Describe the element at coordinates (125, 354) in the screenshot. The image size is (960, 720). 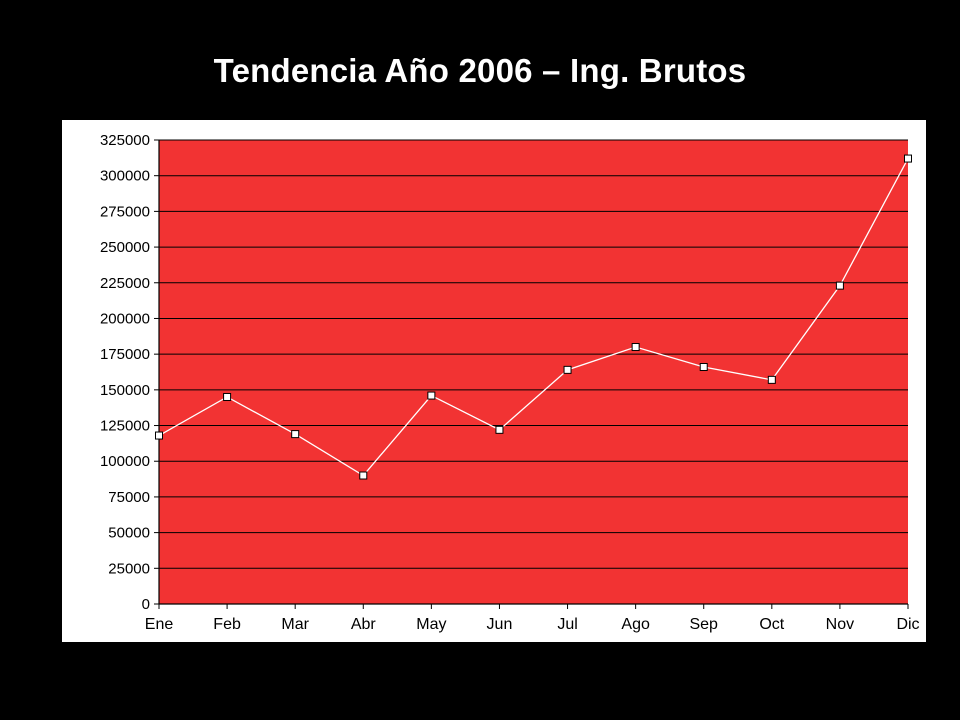
I see `y-tick-label-7: 175000` at that location.